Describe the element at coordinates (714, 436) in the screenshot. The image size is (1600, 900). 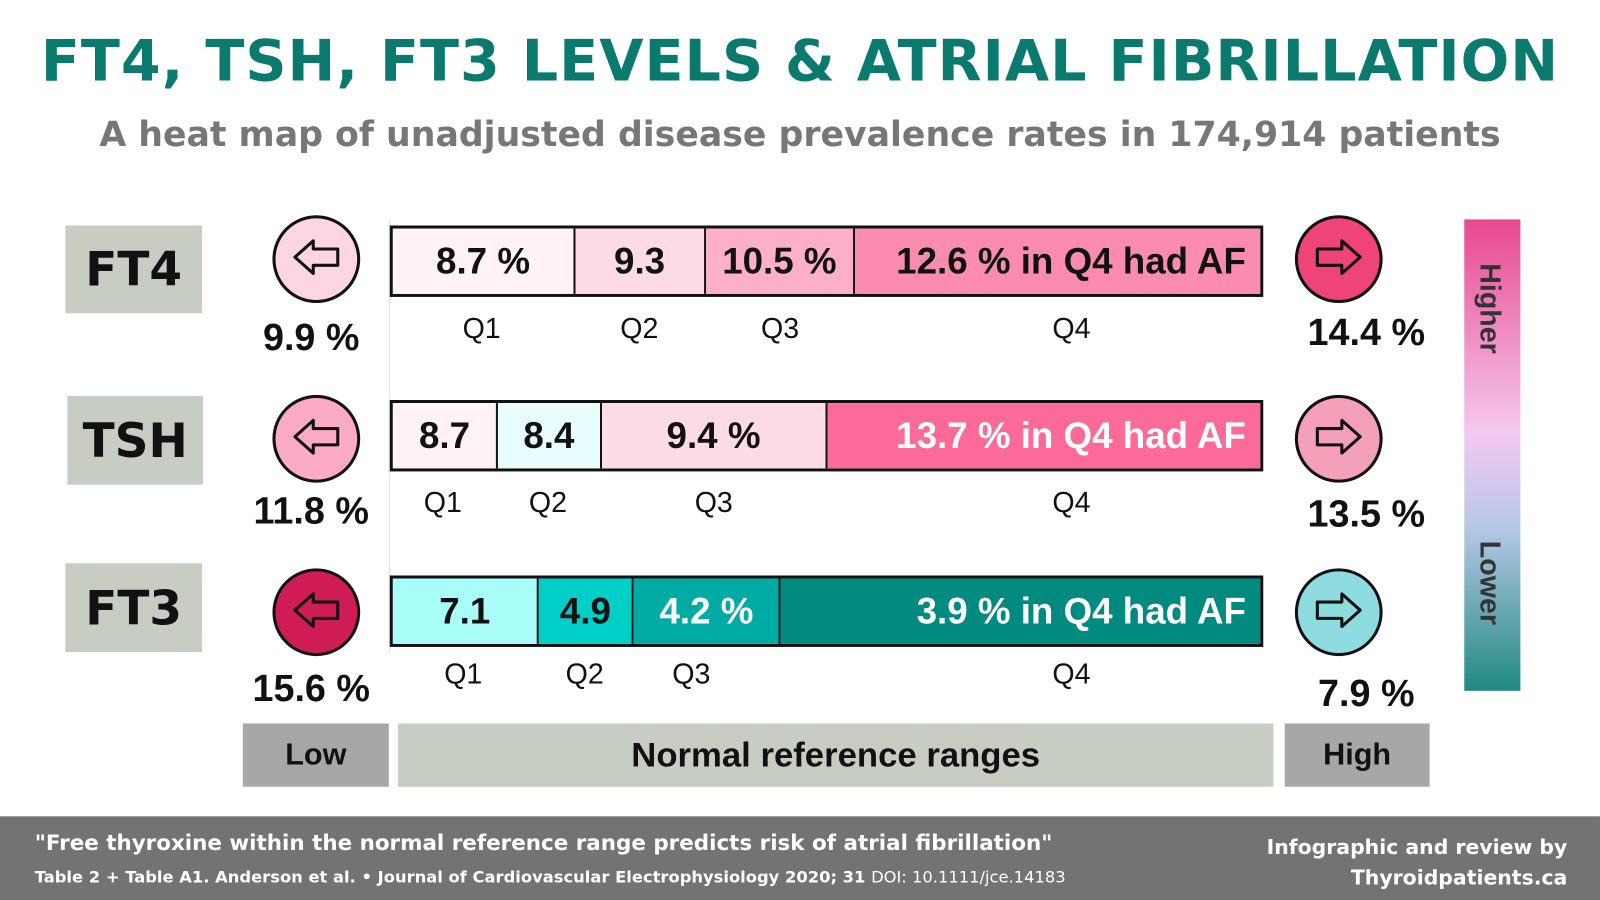
I see `quartile-segment-q3: 9.4 %` at that location.